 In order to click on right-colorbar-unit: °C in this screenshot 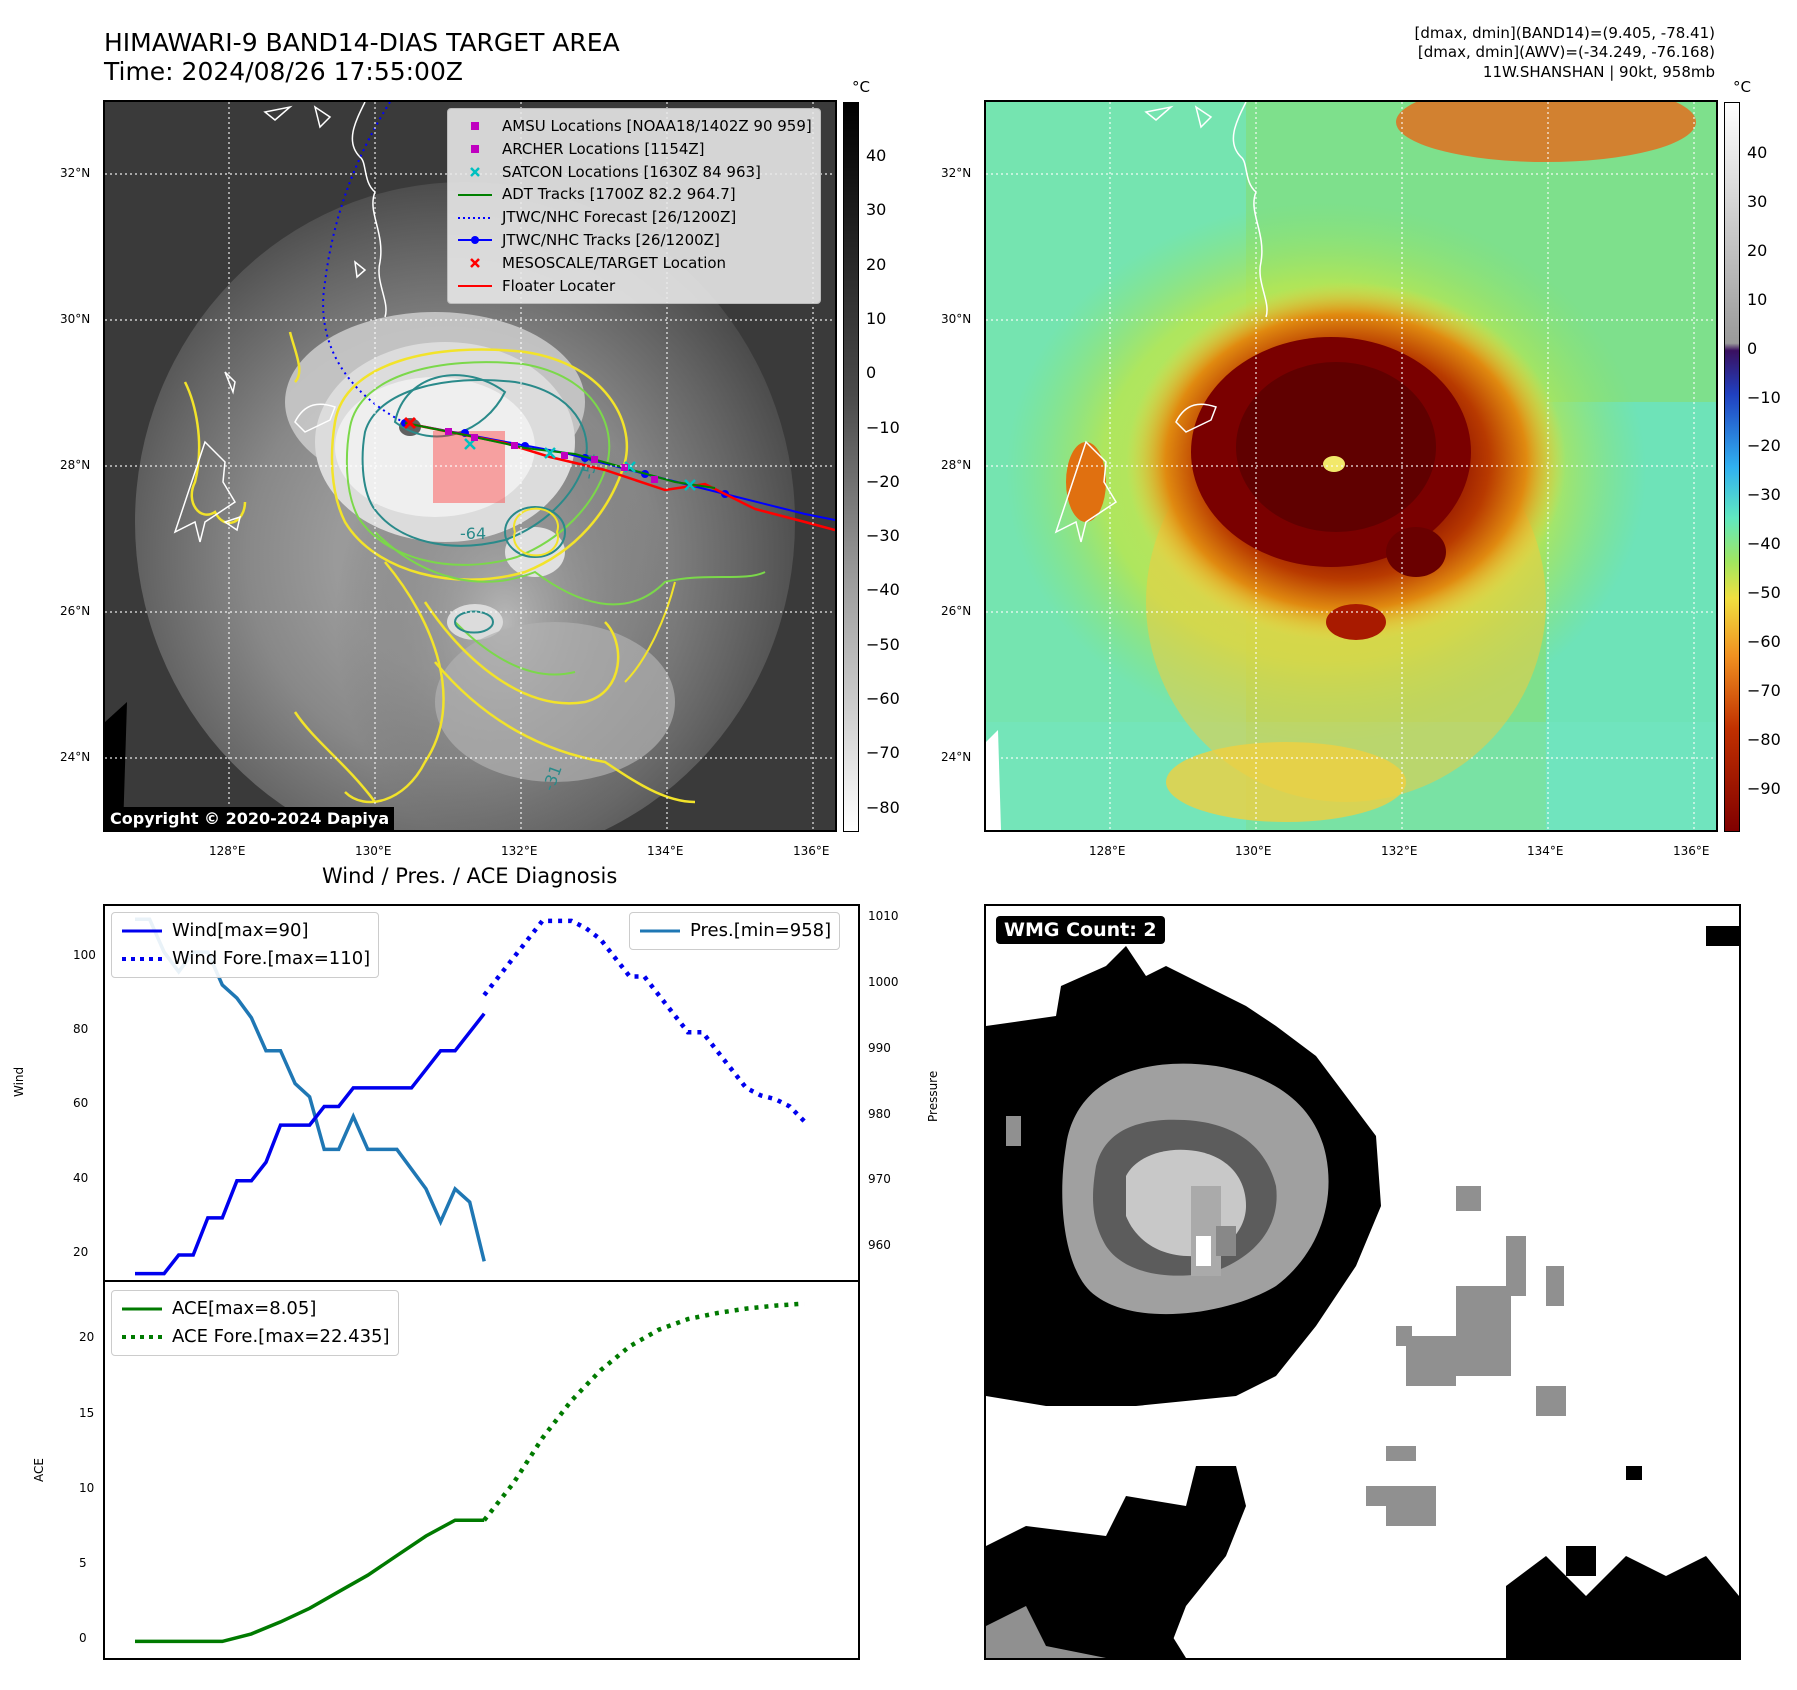, I will do `click(1742, 87)`.